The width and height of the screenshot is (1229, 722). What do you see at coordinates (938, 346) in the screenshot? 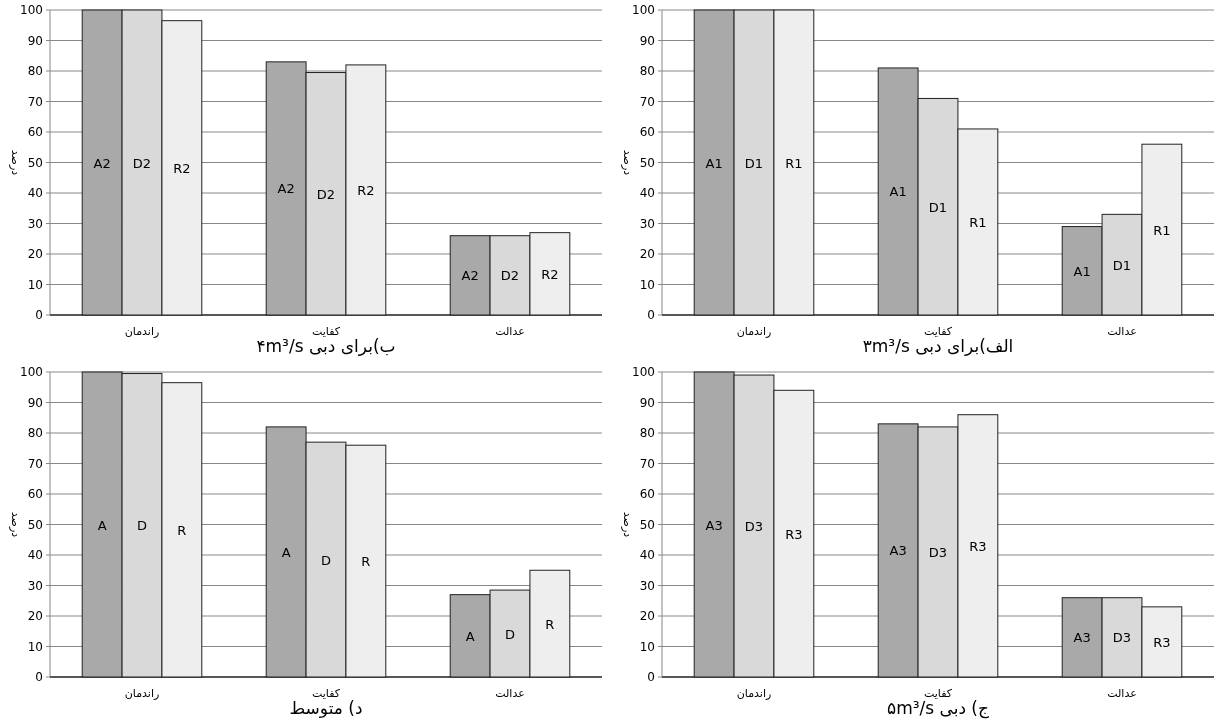
I see `text: الف)برای دبی ۳m³/s` at bounding box center [938, 346].